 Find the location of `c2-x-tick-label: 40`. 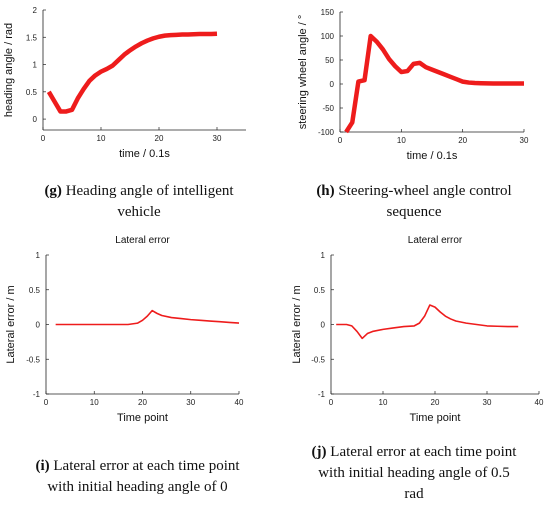

c2-x-tick-label: 40 is located at coordinates (239, 402).